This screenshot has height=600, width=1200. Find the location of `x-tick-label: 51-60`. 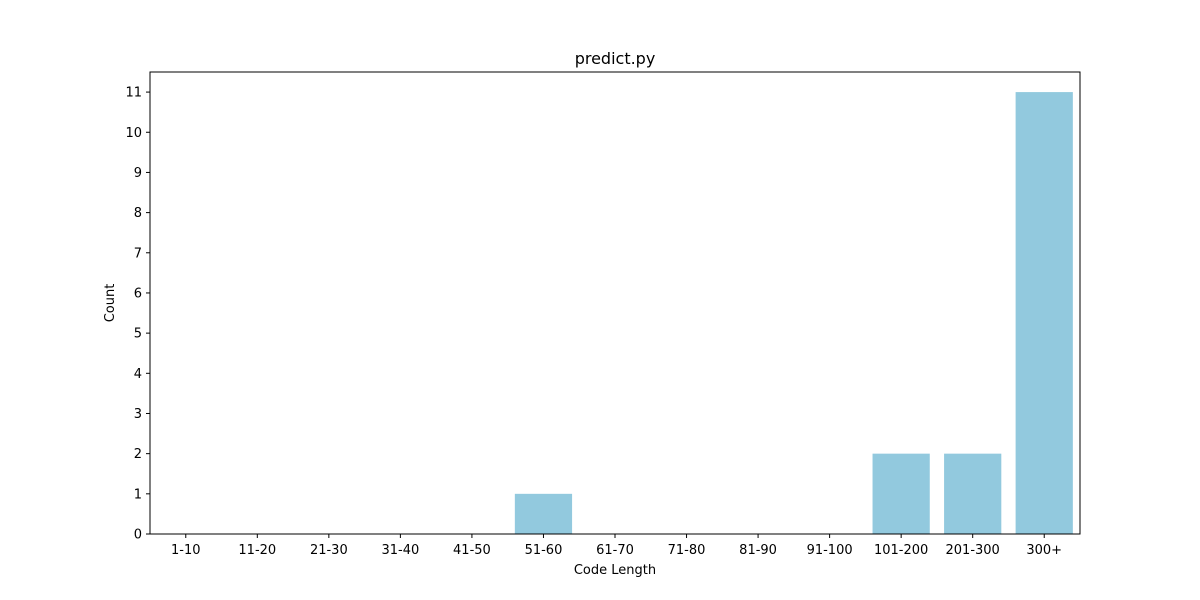

x-tick-label: 51-60 is located at coordinates (544, 550).